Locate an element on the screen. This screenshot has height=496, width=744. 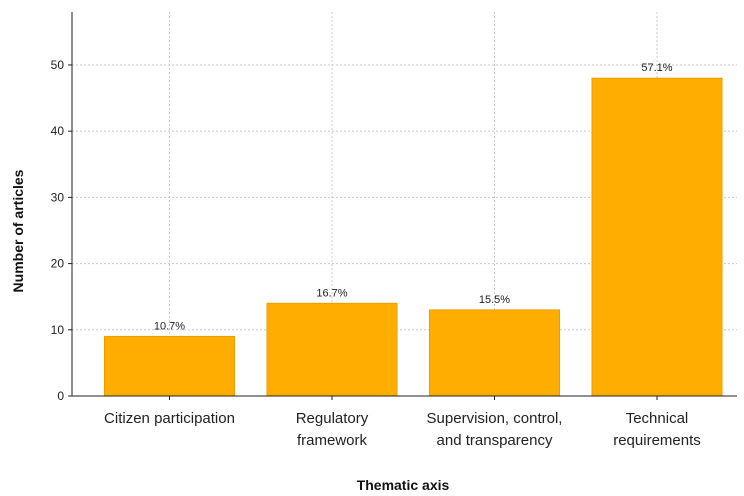
x-tick-label-line: framework is located at coordinates (332, 440).